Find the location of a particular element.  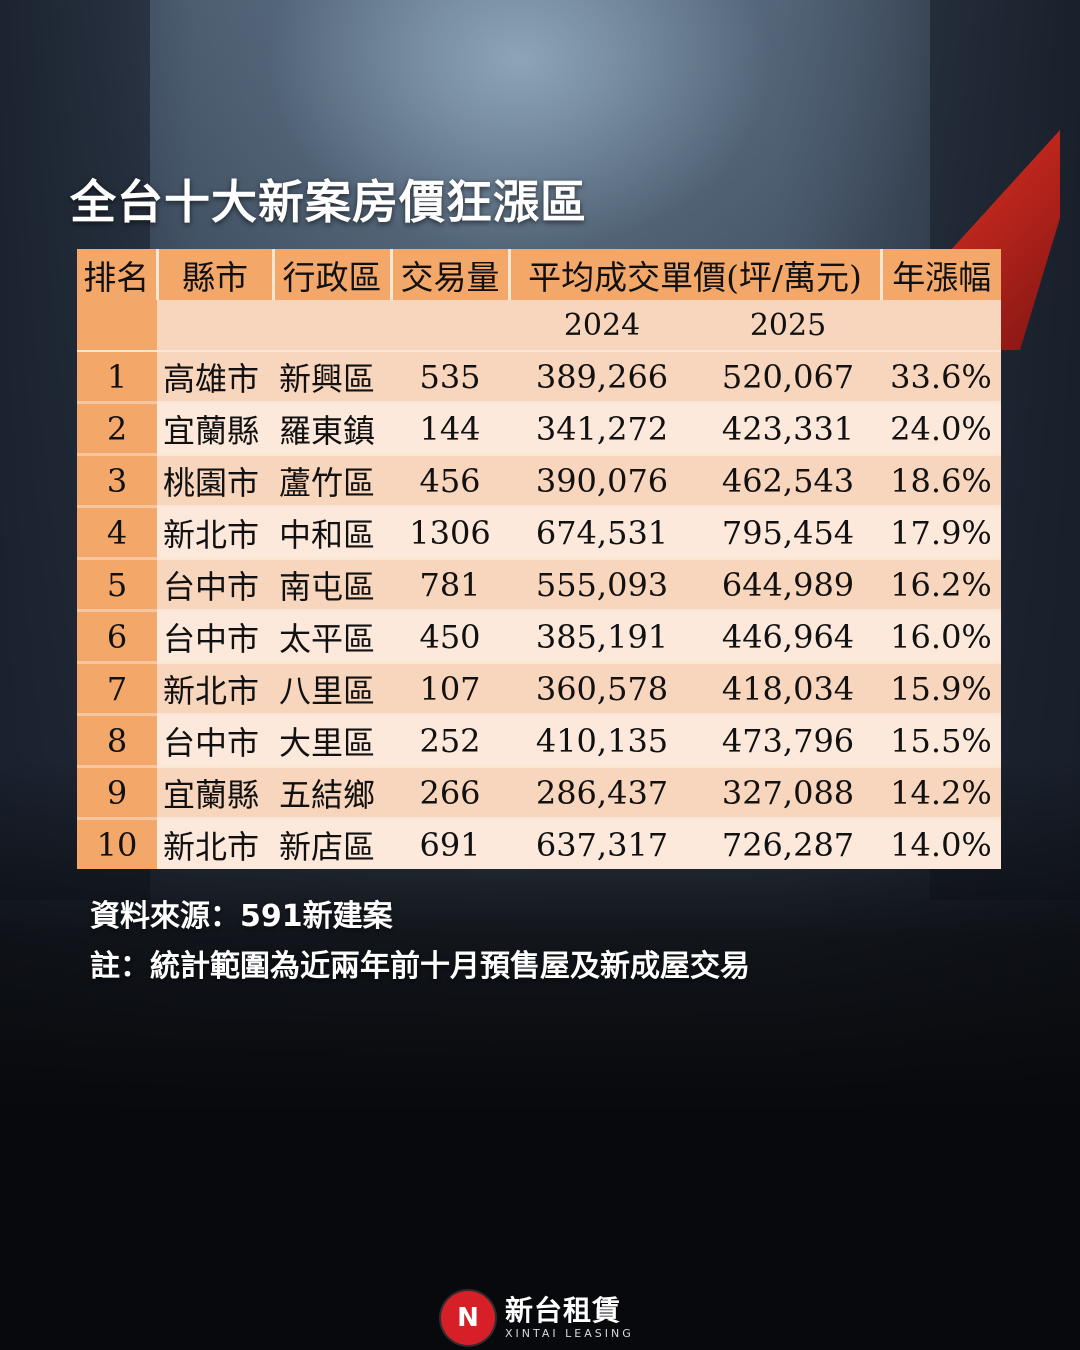

table-row: 2 宜蘭縣 羅東鎮 144 341,272 423,331 24.0% is located at coordinates (539, 429).